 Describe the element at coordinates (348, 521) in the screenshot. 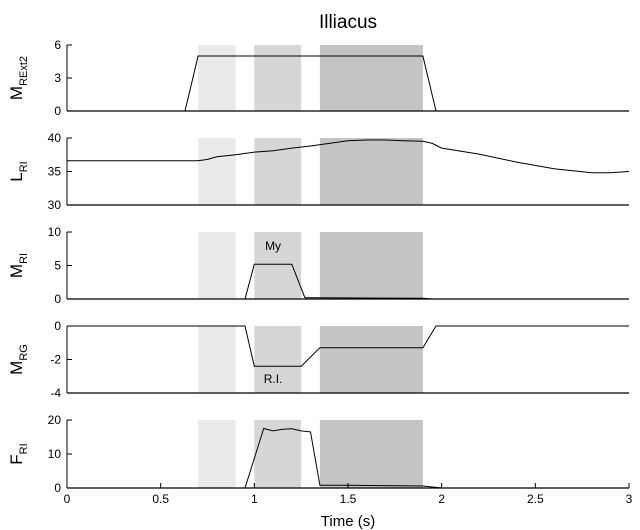

I see `x-axis-title: Time (s)` at that location.